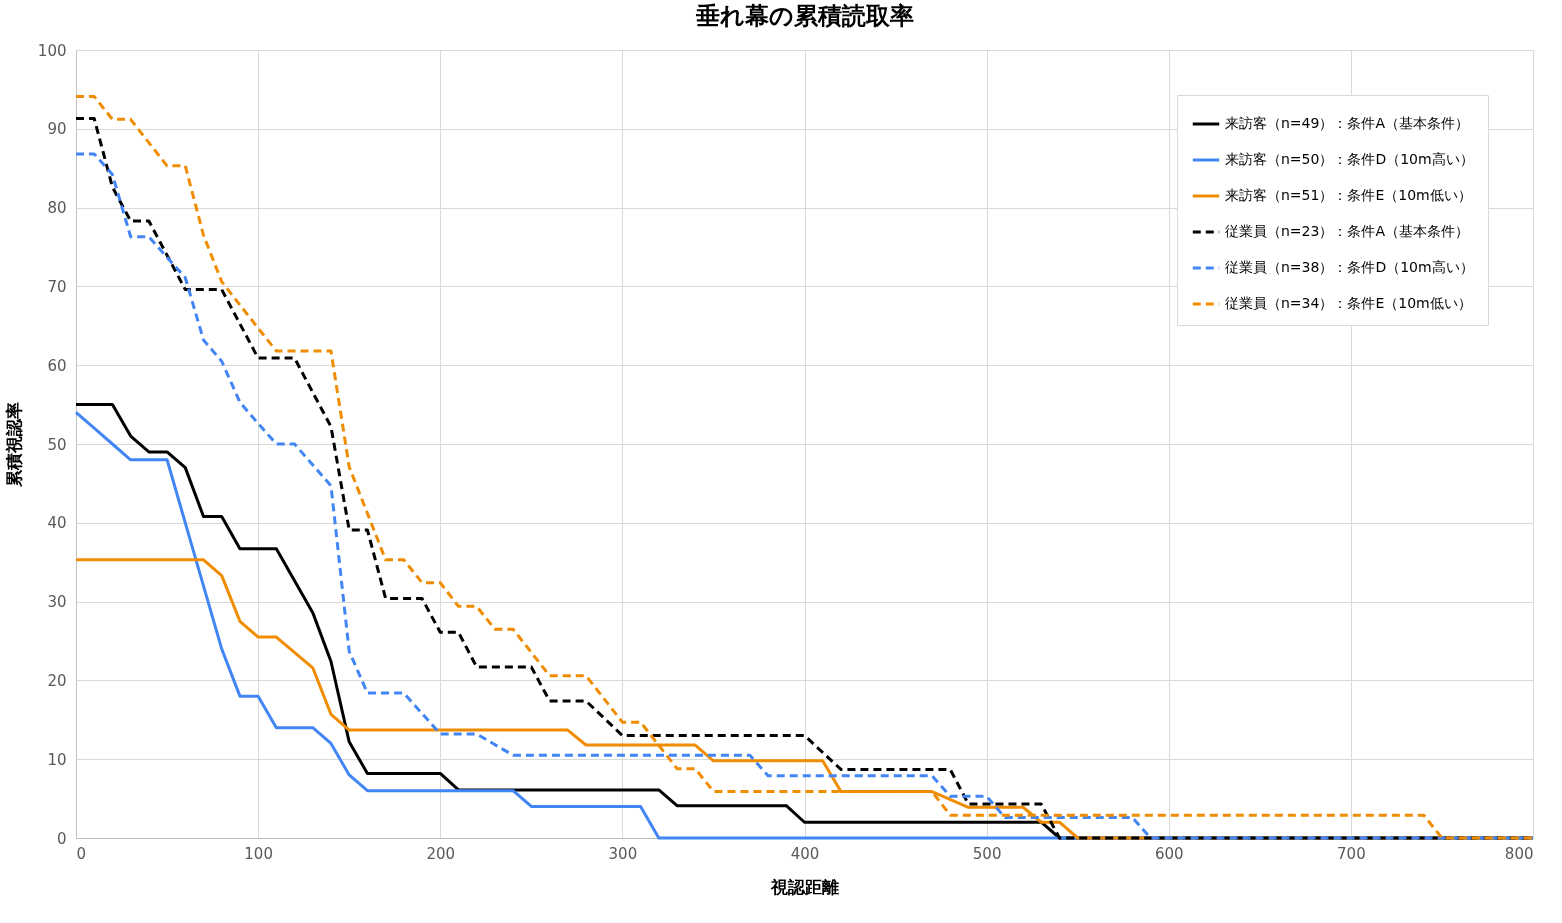  I want to click on y-tick-label: 90, so click(57, 129).